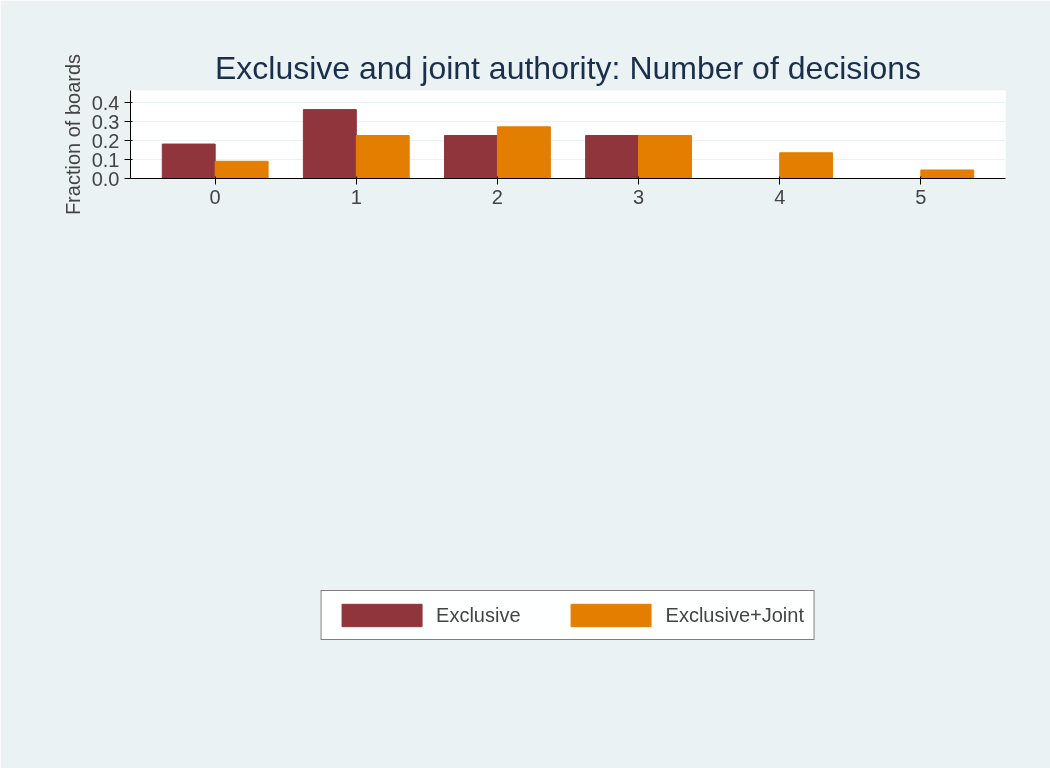  What do you see at coordinates (497, 196) in the screenshot?
I see `x-tick-label: 2` at bounding box center [497, 196].